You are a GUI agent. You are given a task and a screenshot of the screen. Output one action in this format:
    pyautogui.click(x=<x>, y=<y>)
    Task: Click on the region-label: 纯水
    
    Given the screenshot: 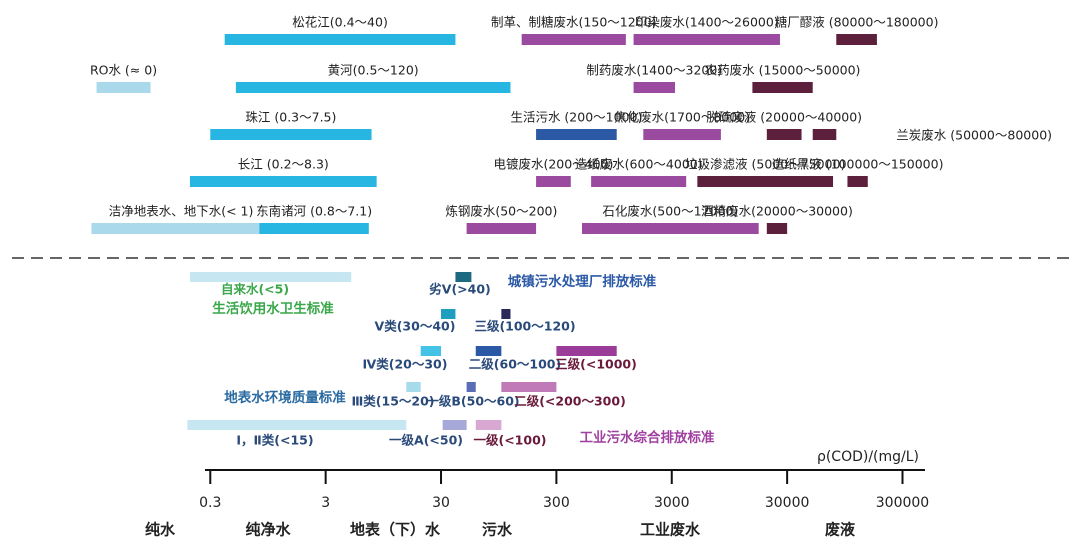 What is the action you would take?
    pyautogui.click(x=160, y=530)
    